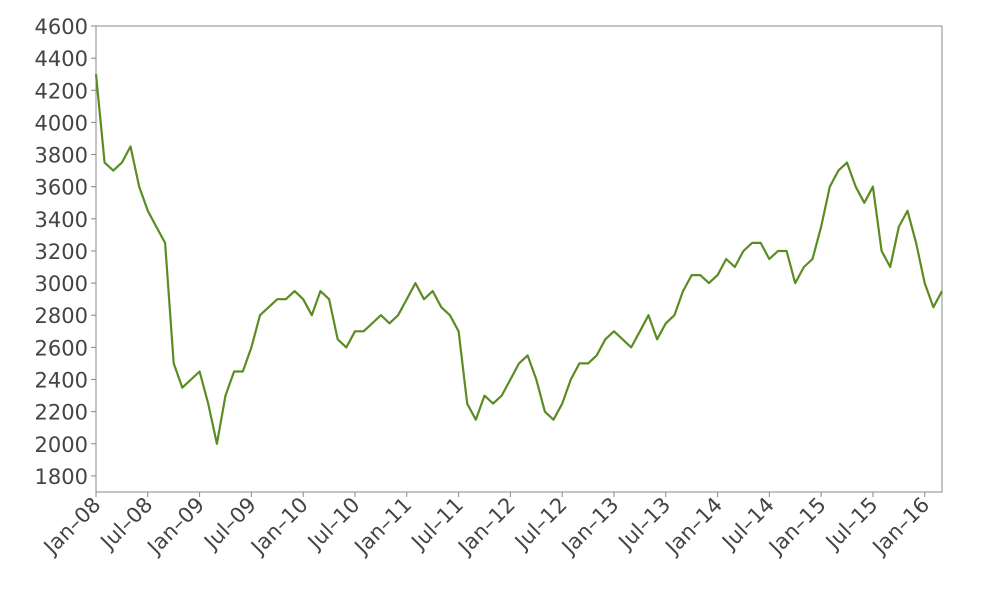 This screenshot has height=604, width=1000. Describe the element at coordinates (61, 123) in the screenshot. I see `y-tick-label: 4000` at that location.